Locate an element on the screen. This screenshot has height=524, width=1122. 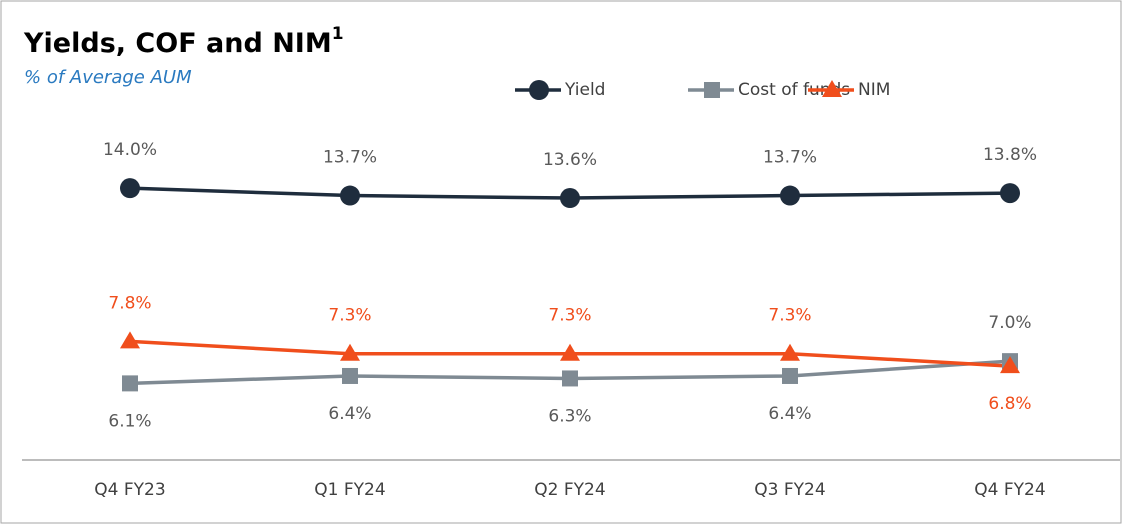
data-label: 13.8% is located at coordinates (1010, 155).